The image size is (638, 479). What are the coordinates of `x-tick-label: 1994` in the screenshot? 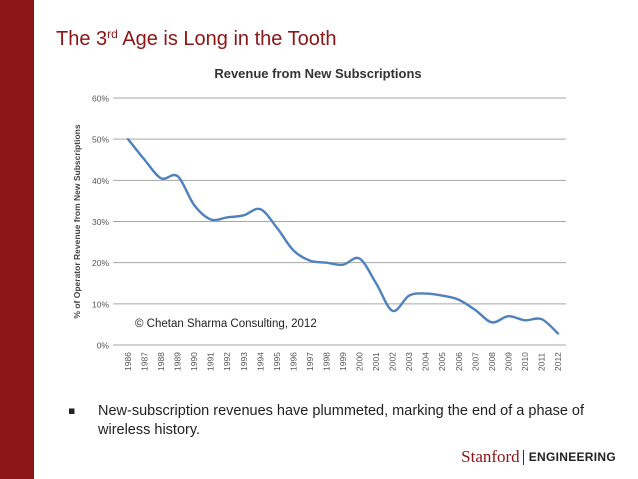 It's located at (260, 361).